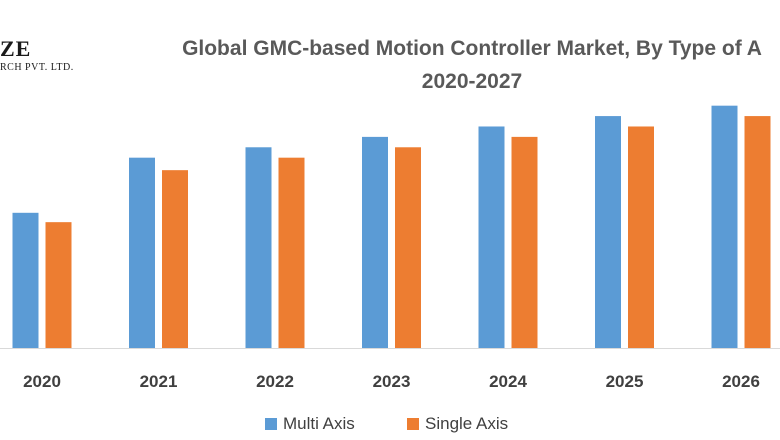  I want to click on x-tick-label-2026: 2026, so click(741, 381).